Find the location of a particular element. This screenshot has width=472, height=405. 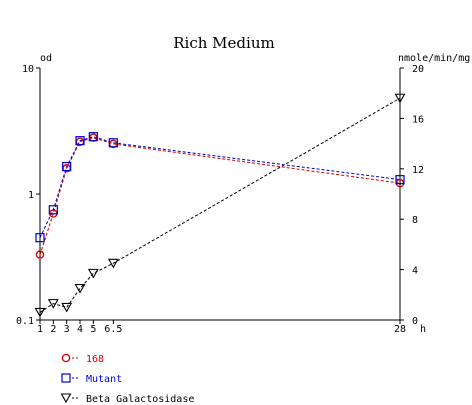

right-tick-label: 0 is located at coordinates (415, 321).